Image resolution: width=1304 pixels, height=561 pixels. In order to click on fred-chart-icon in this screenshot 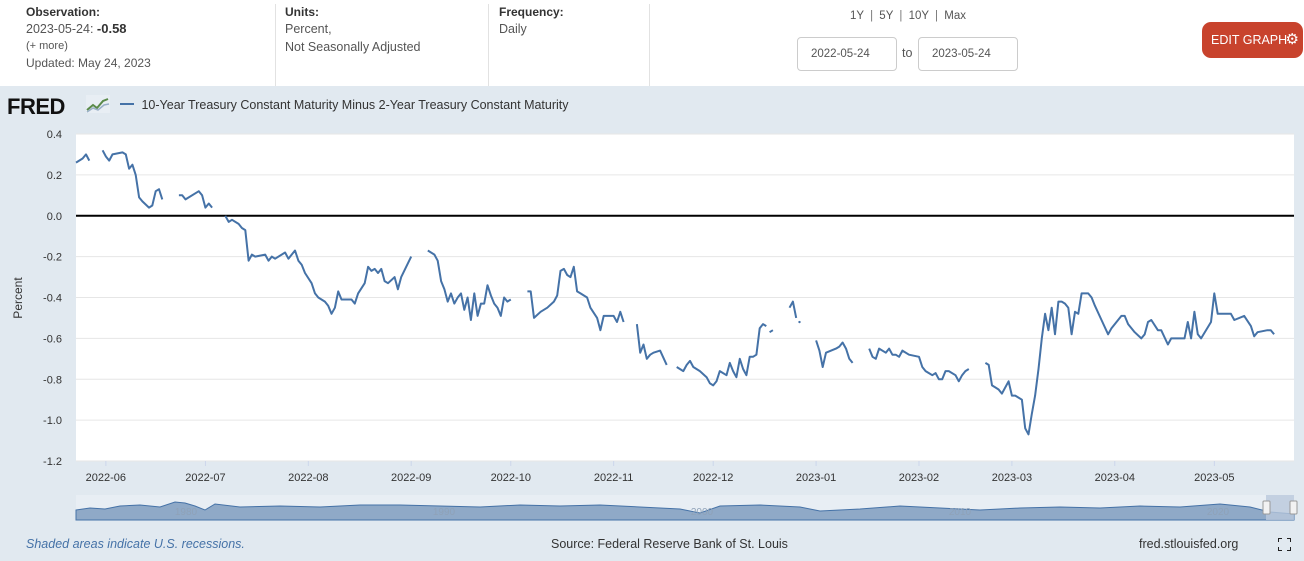, I will do `click(98, 104)`.